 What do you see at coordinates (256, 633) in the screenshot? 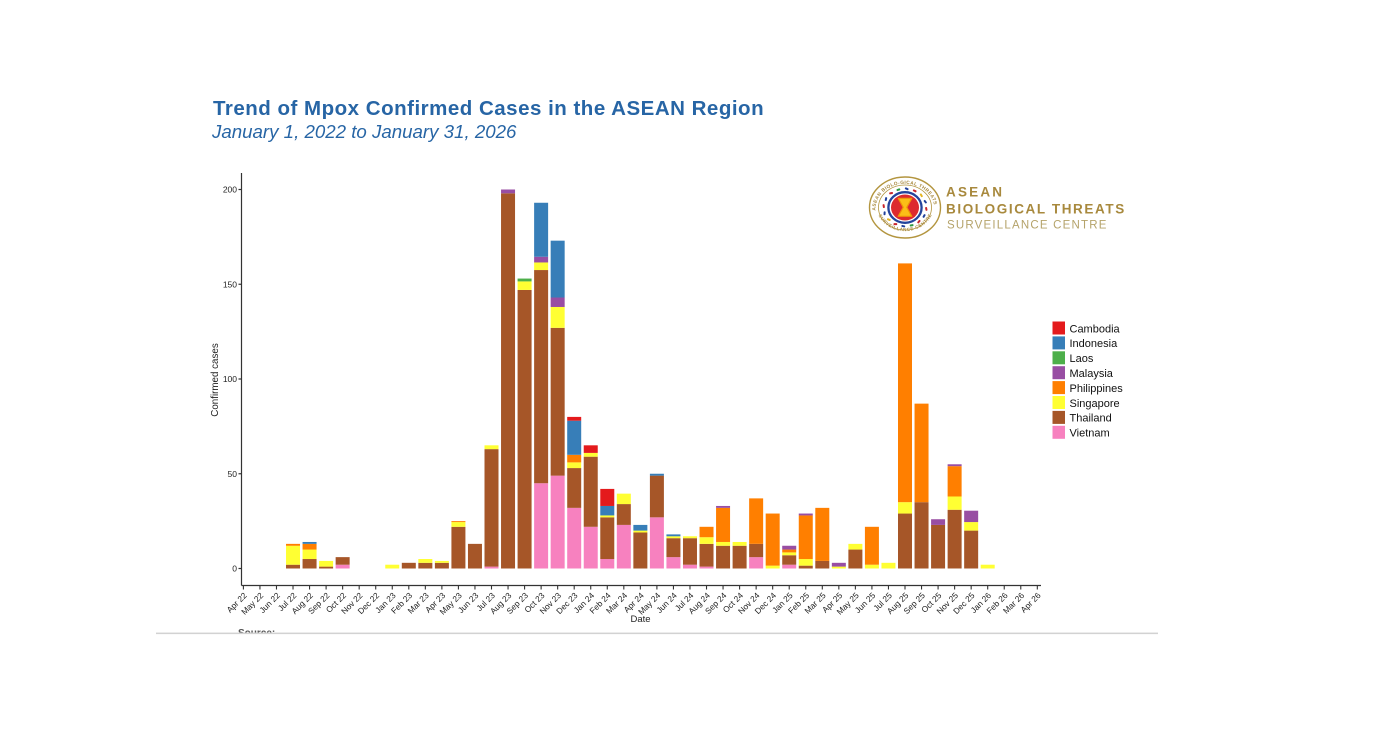
I see `svg-text: Source:` at bounding box center [256, 633].